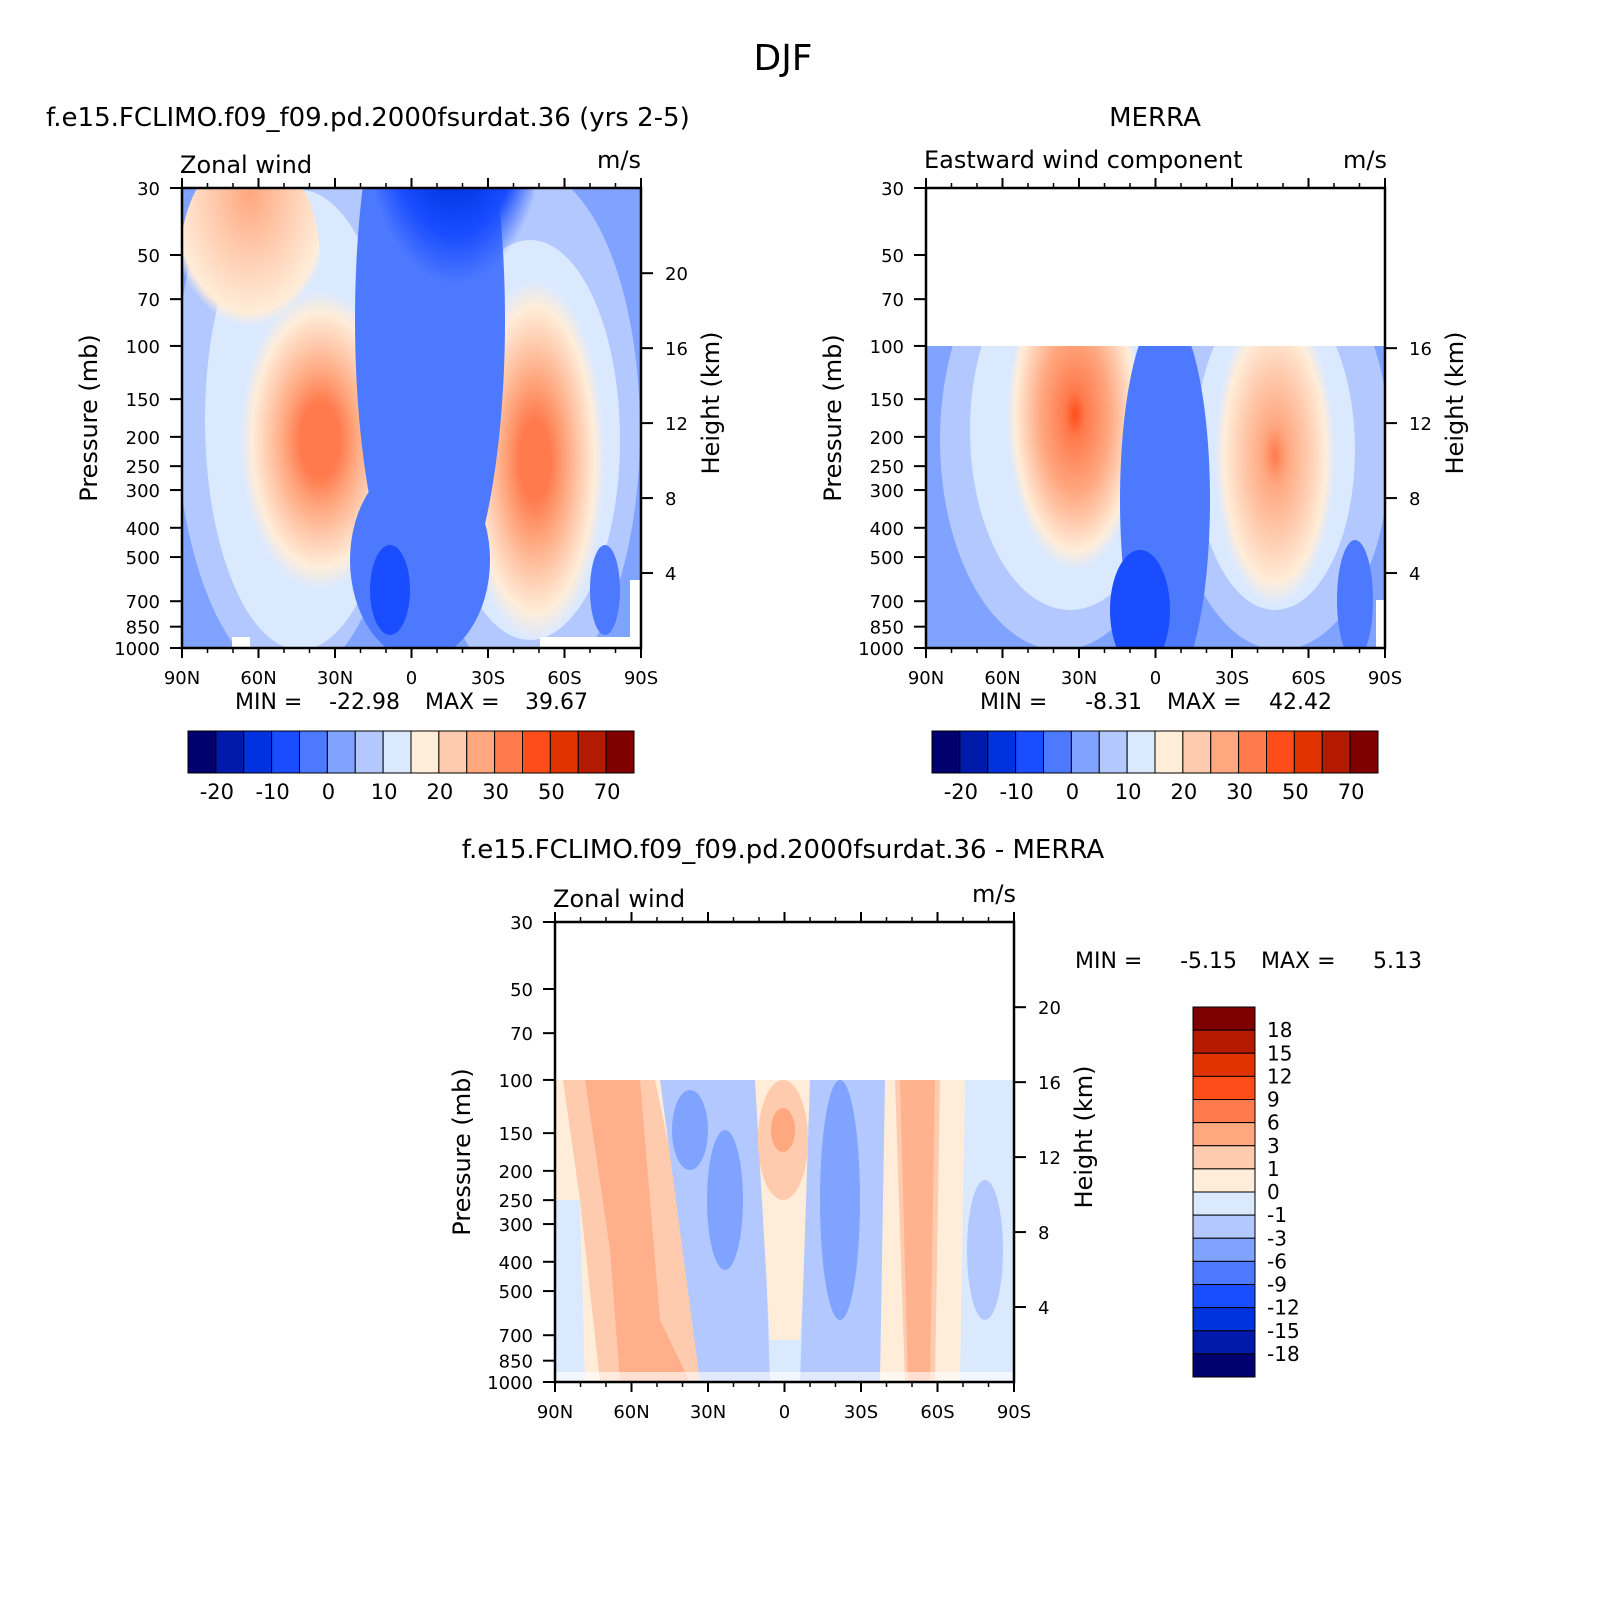 The width and height of the screenshot is (1597, 1597). What do you see at coordinates (1283, 1354) in the screenshot?
I see `colorbar-label: -18` at bounding box center [1283, 1354].